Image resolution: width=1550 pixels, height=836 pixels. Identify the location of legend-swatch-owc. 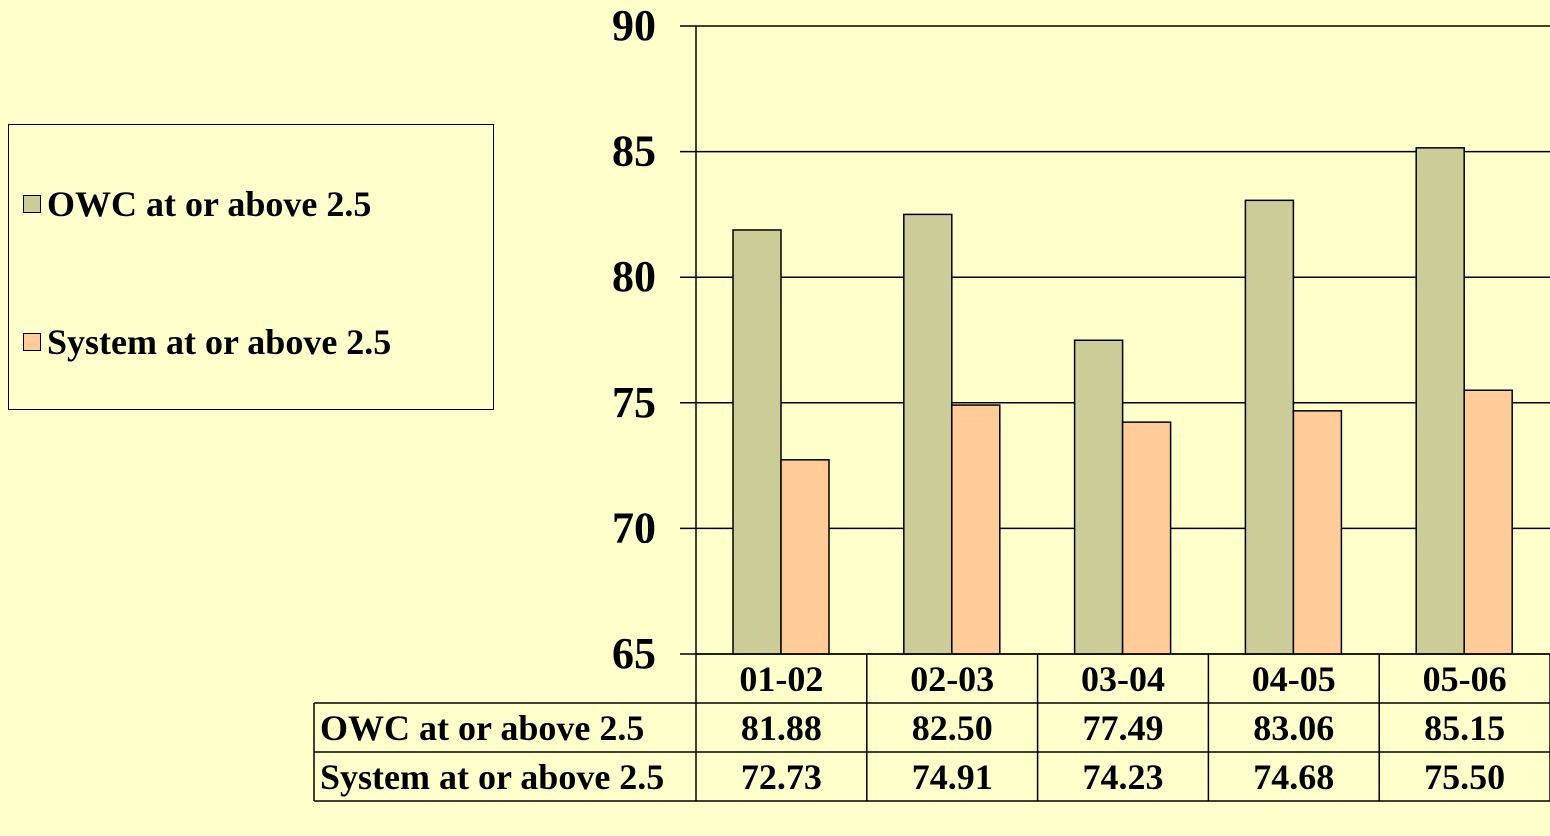
(32, 204).